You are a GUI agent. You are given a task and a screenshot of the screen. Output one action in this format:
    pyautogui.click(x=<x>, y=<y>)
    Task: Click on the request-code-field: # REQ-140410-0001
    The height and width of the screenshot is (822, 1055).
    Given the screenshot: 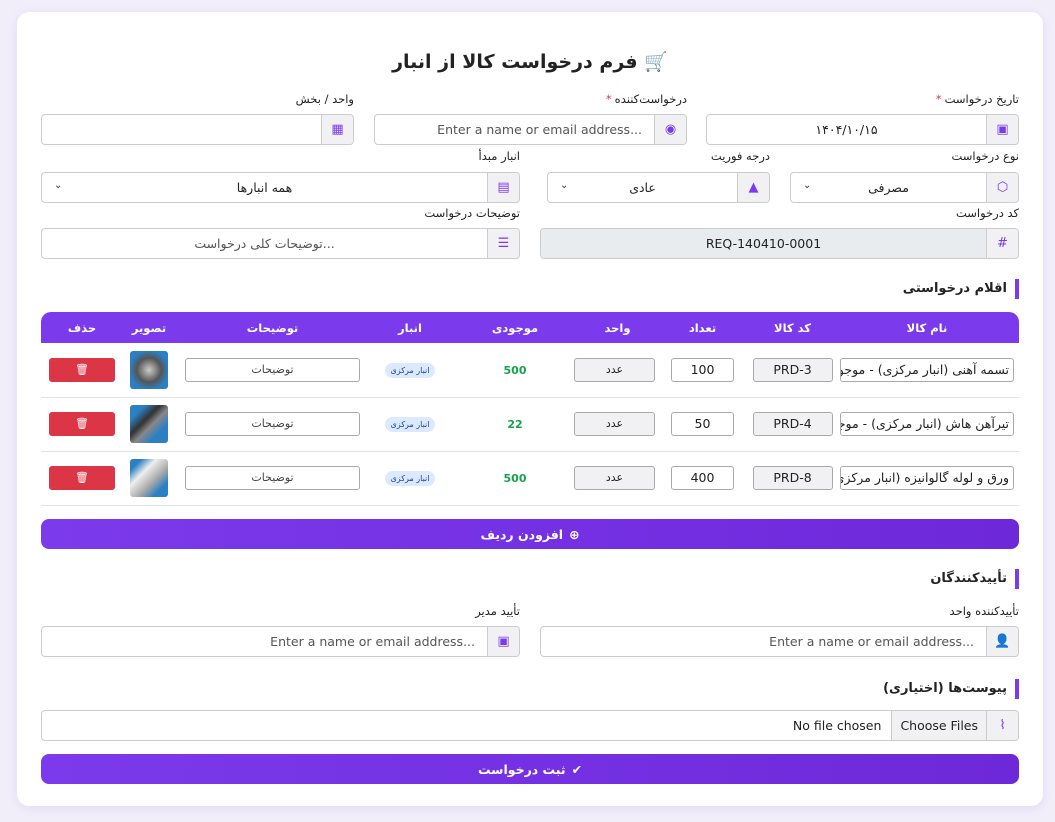 What is the action you would take?
    pyautogui.click(x=779, y=243)
    